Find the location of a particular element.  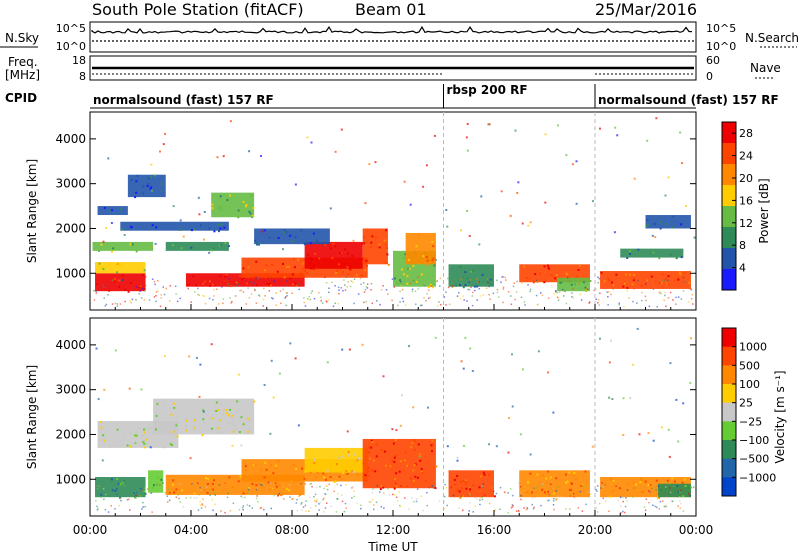

y-tick-label: 4000 is located at coordinates (70, 345).